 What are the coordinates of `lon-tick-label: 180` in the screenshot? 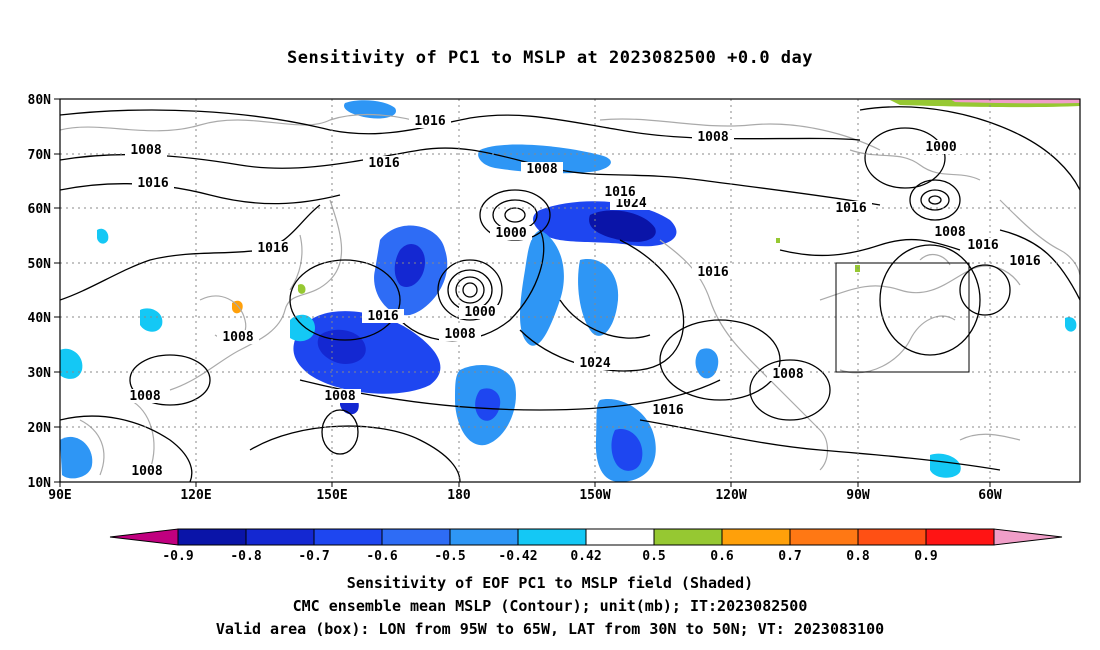 It's located at (459, 495).